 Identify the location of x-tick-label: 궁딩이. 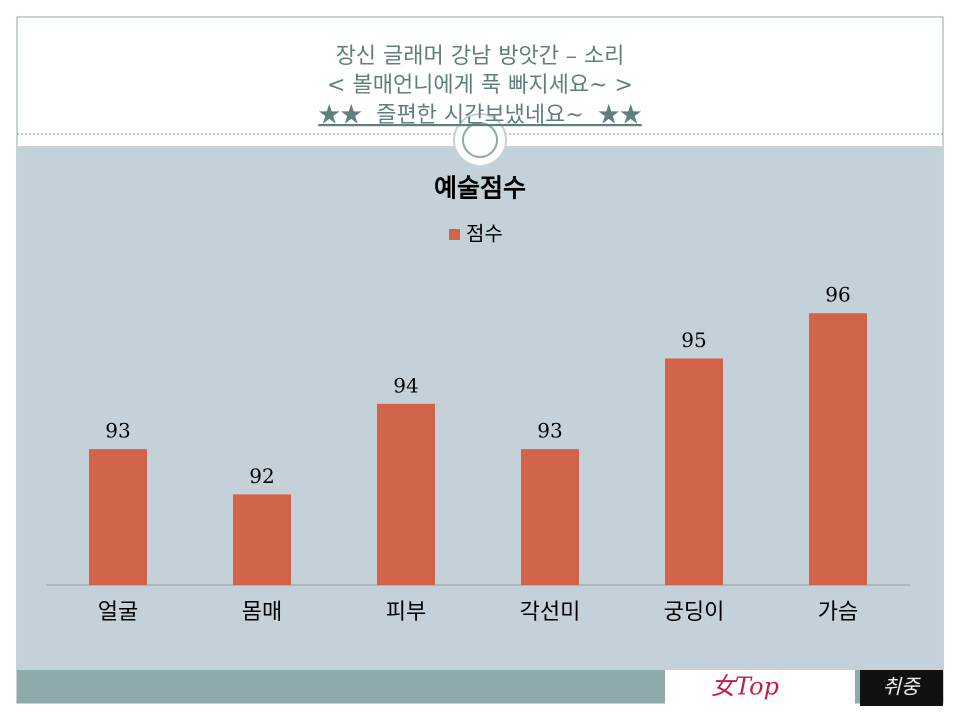
(694, 612).